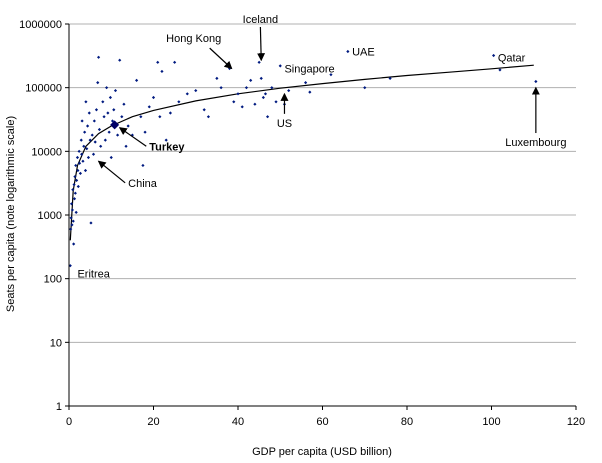 The height and width of the screenshot is (463, 602). I want to click on annotation-label: China, so click(143, 184).